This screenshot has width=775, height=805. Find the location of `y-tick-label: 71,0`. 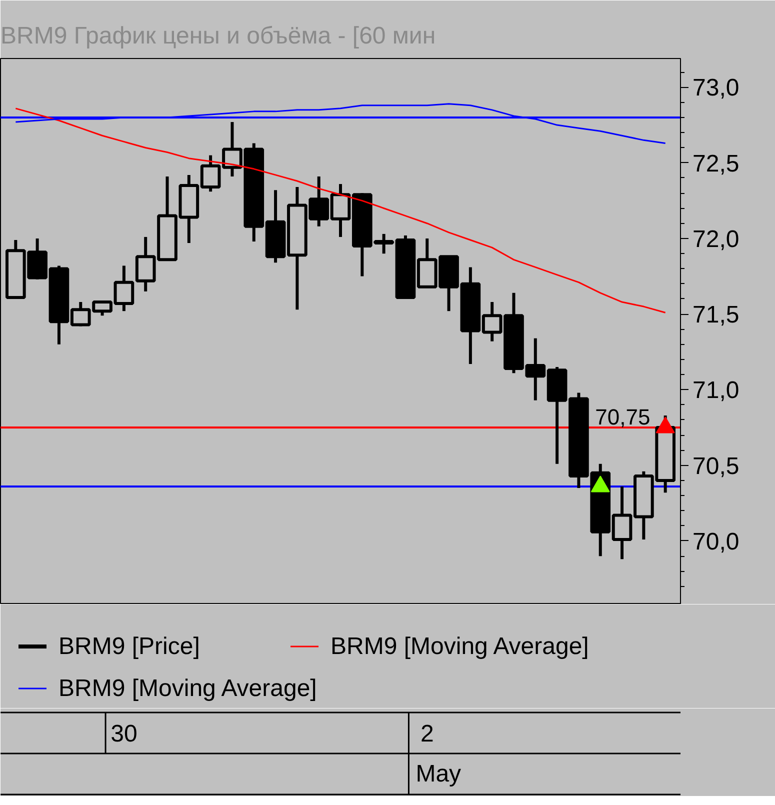

y-tick-label: 71,0 is located at coordinates (716, 390).